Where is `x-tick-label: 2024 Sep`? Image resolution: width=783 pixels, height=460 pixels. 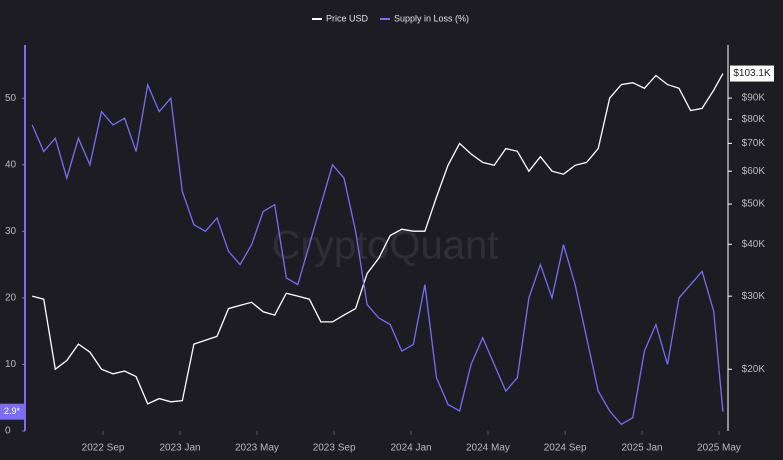
x-tick-label: 2024 Sep is located at coordinates (565, 448).